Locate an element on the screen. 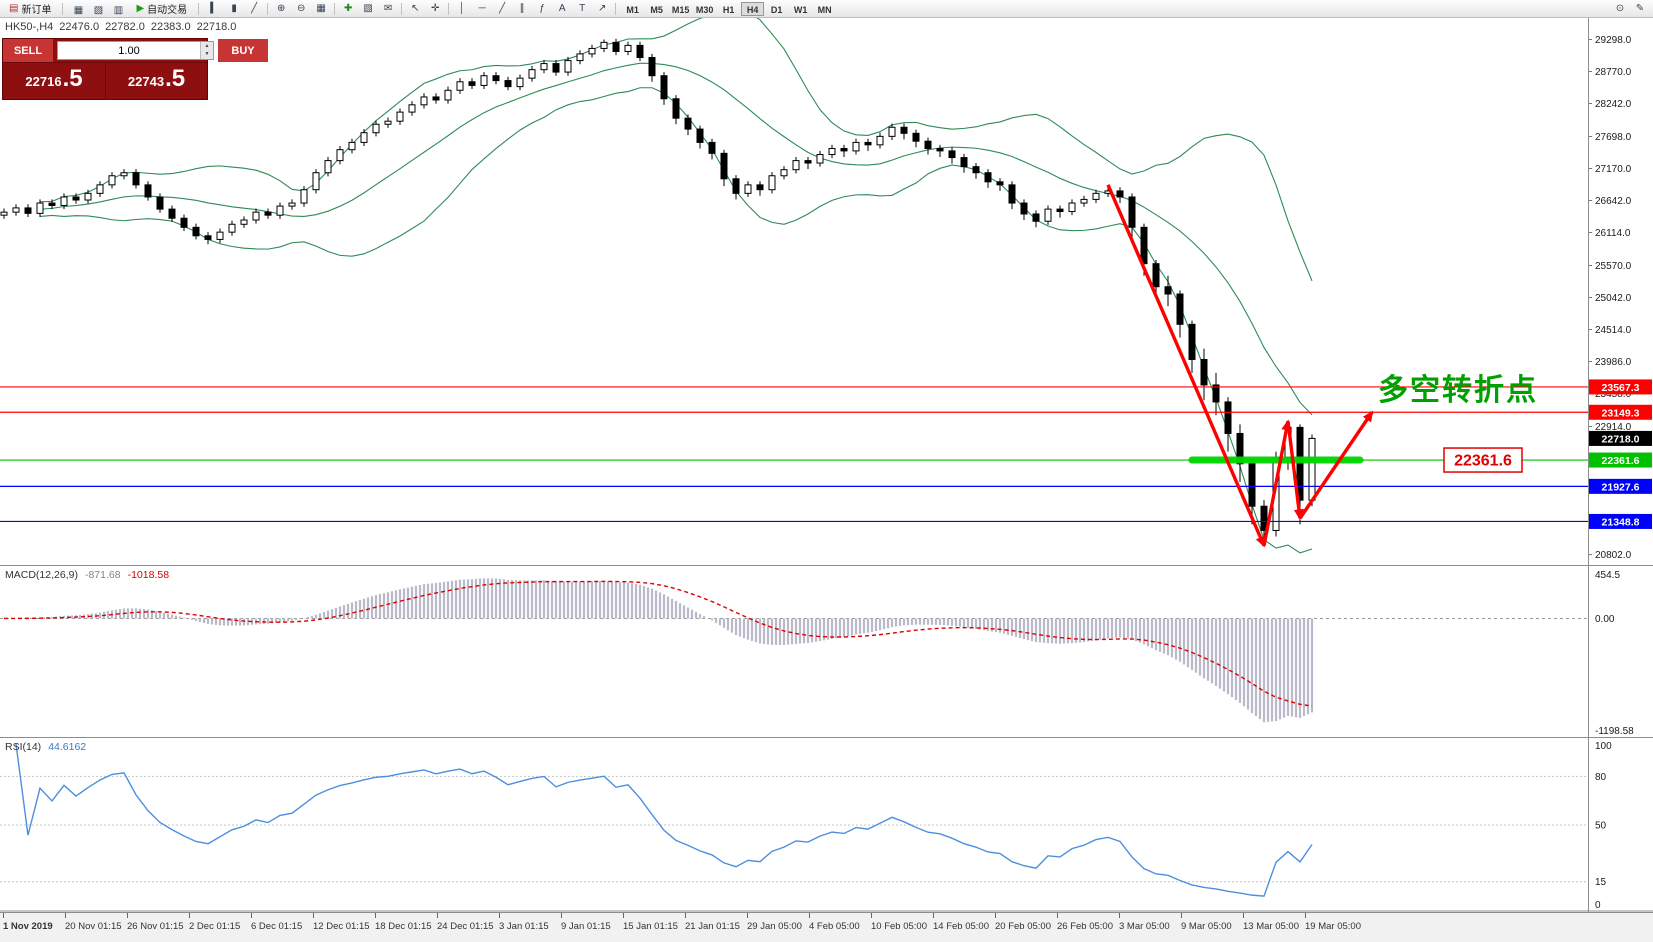 This screenshot has width=1653, height=942. channel-icon: ∥ is located at coordinates (522, 8).